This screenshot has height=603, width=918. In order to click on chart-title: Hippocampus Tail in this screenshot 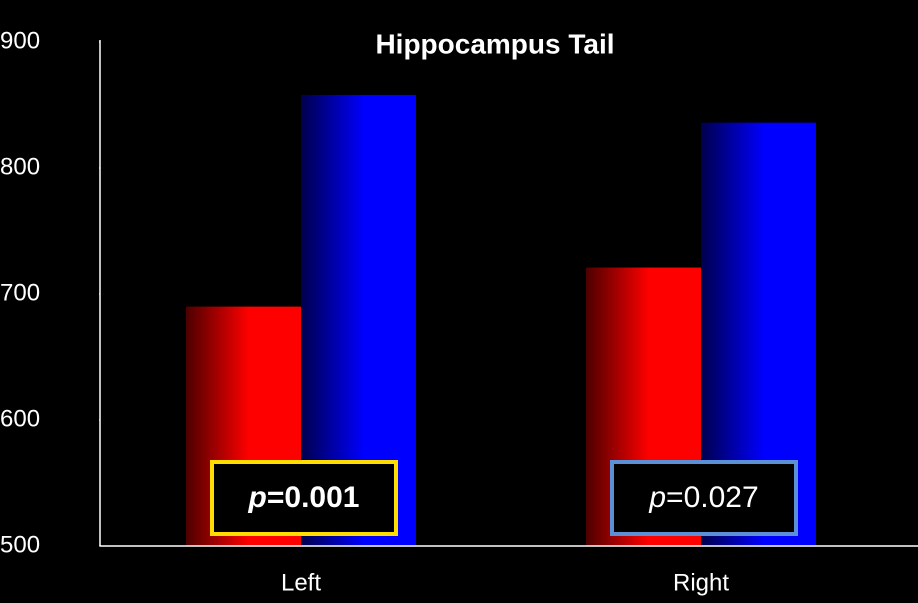, I will do `click(494, 43)`.